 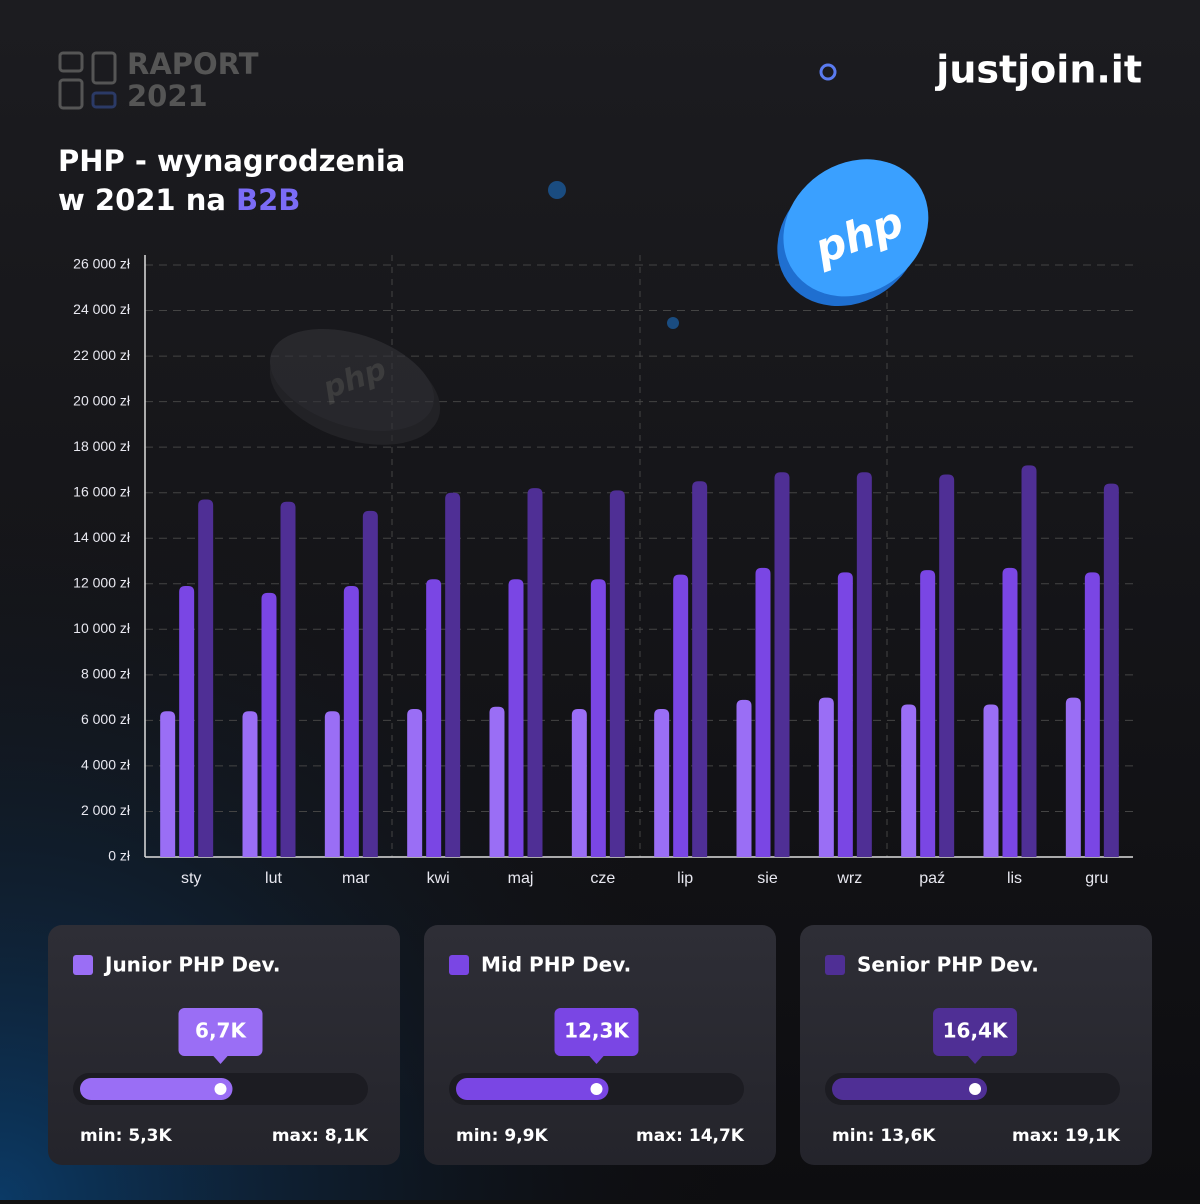 I want to click on x-tick-label: sie, so click(x=767, y=878).